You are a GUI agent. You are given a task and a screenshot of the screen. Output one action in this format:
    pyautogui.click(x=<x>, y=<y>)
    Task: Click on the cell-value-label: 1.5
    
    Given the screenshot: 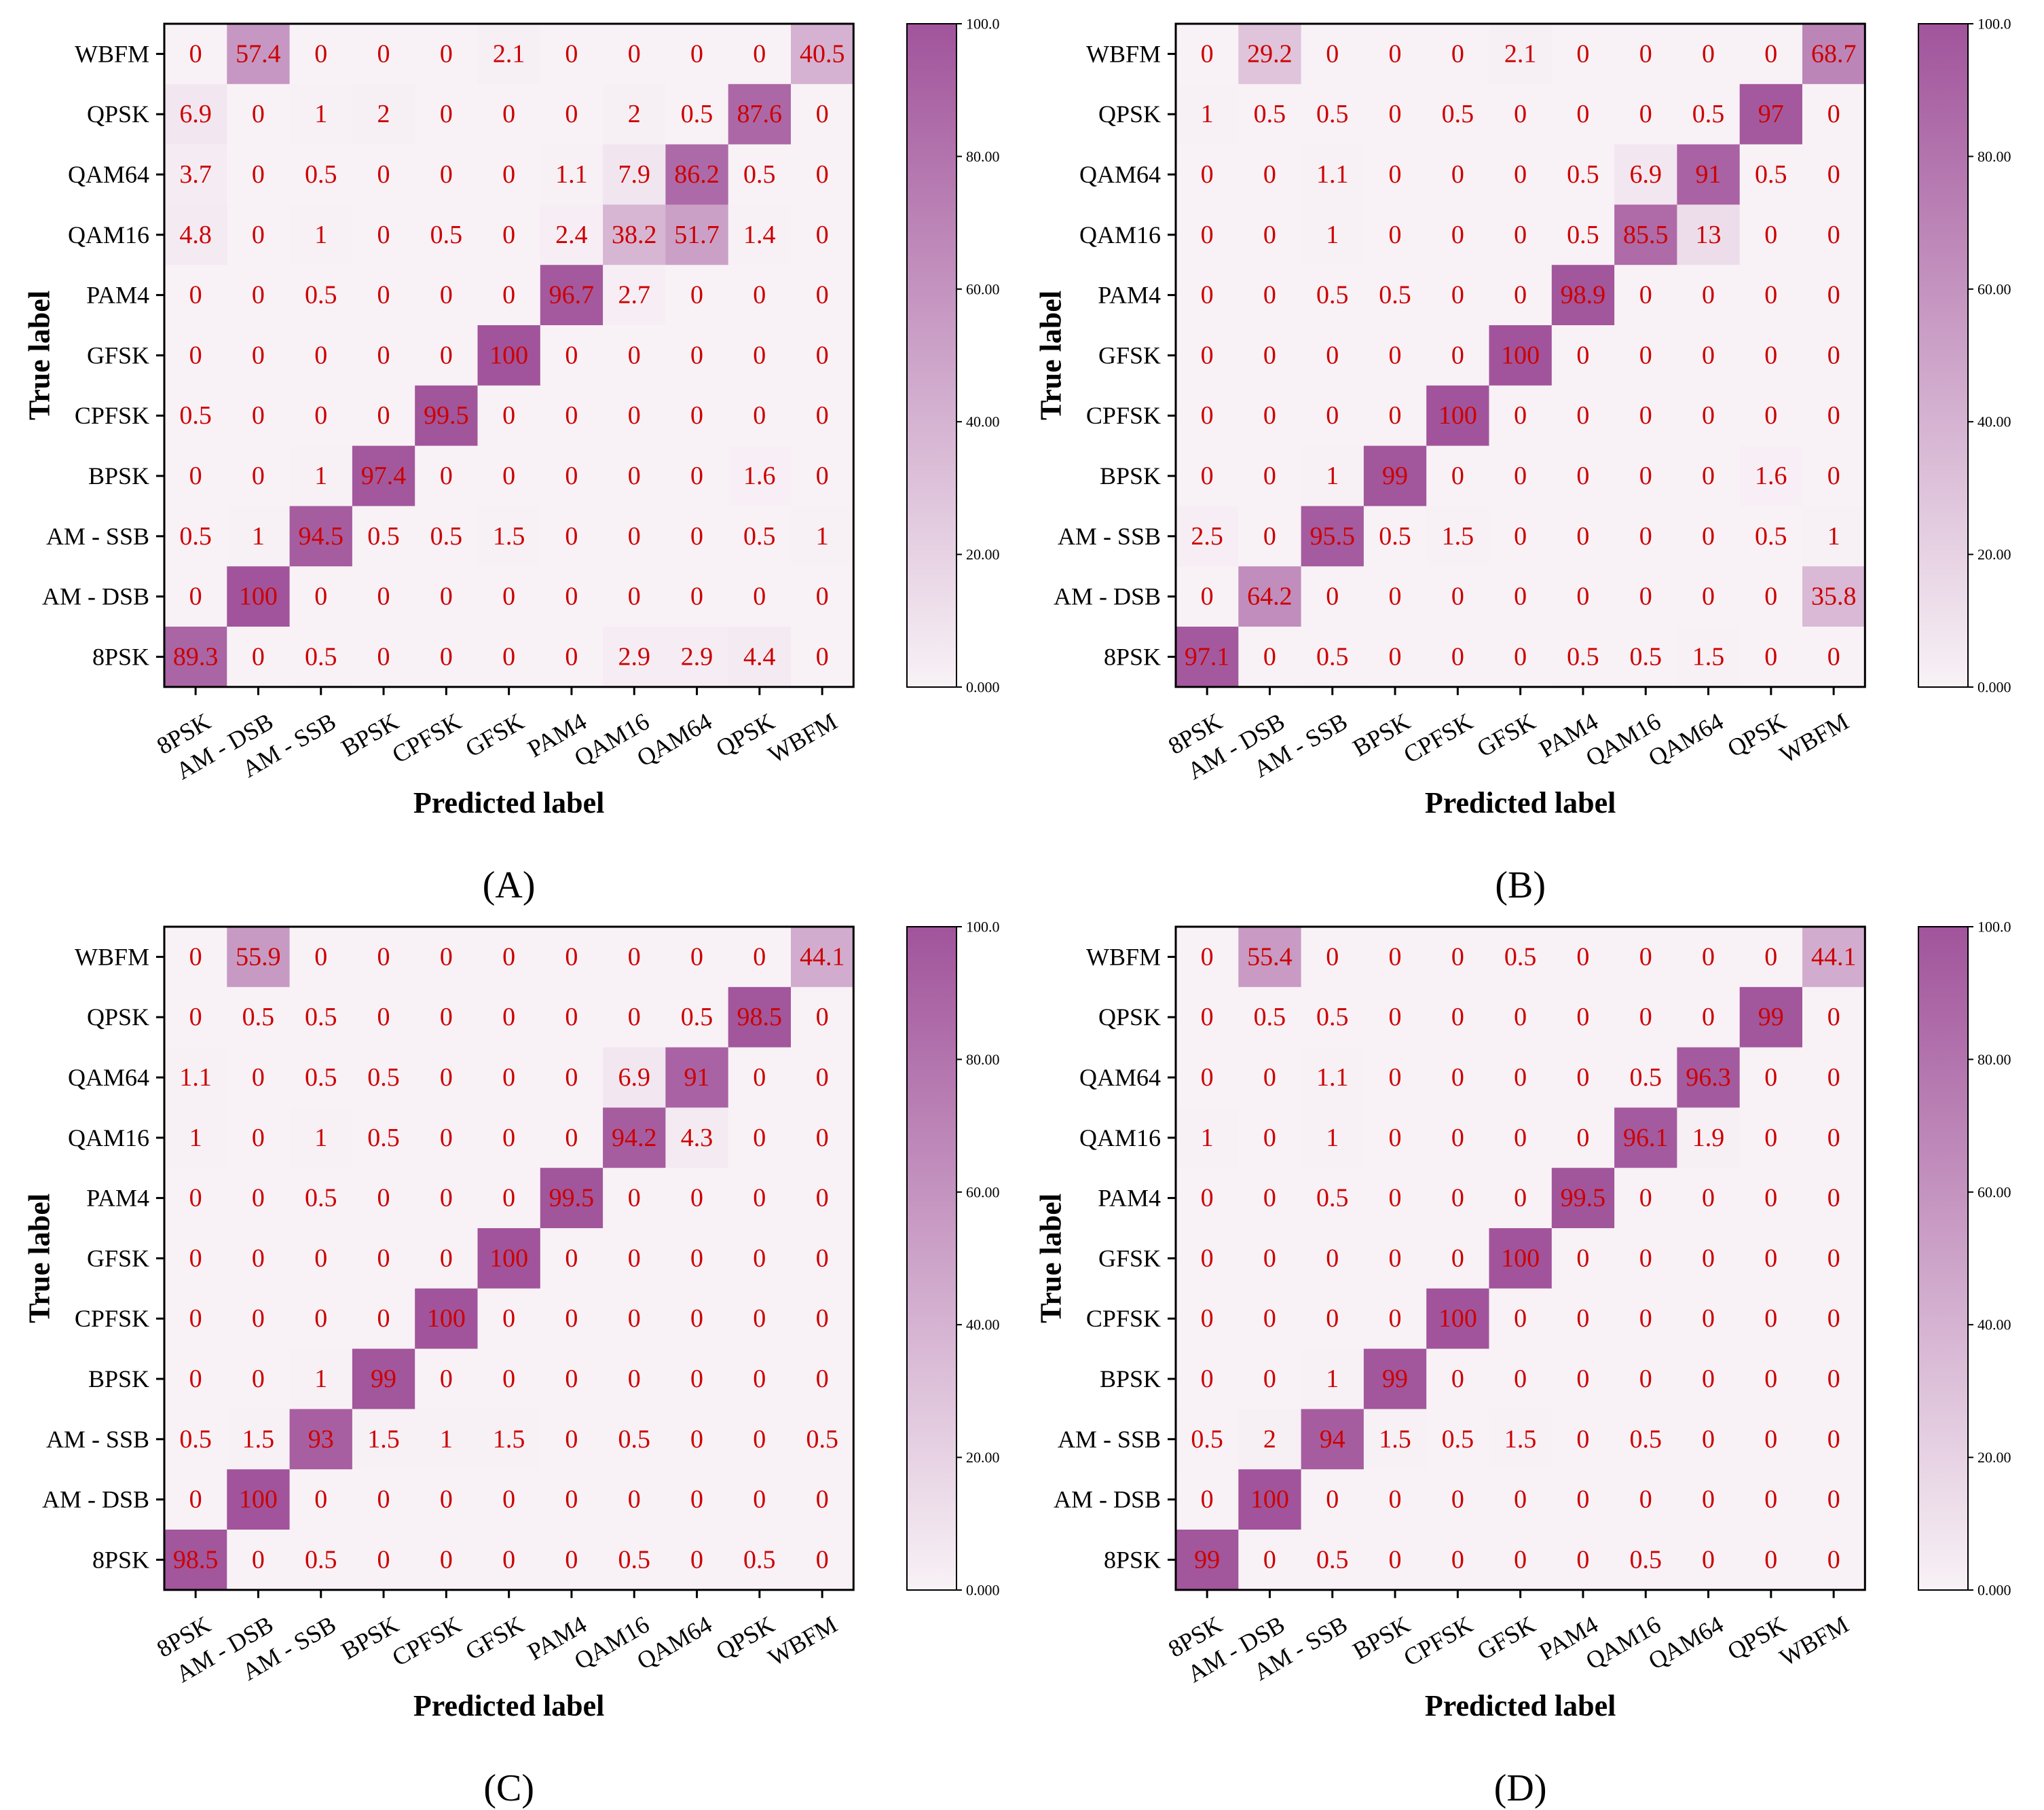 What is the action you would take?
    pyautogui.click(x=258, y=1440)
    